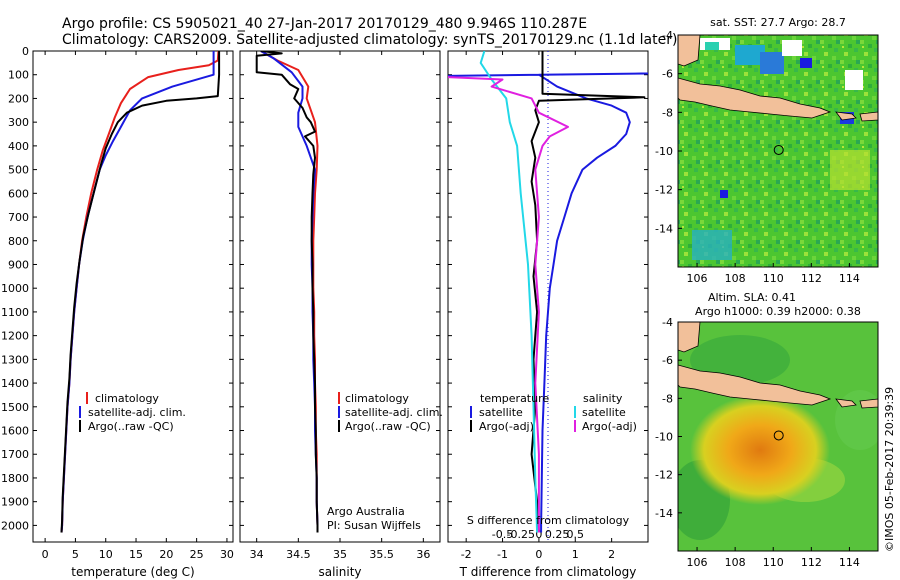 This screenshot has height=580, width=900. I want to click on y-tick-label: 300, so click(18, 122).